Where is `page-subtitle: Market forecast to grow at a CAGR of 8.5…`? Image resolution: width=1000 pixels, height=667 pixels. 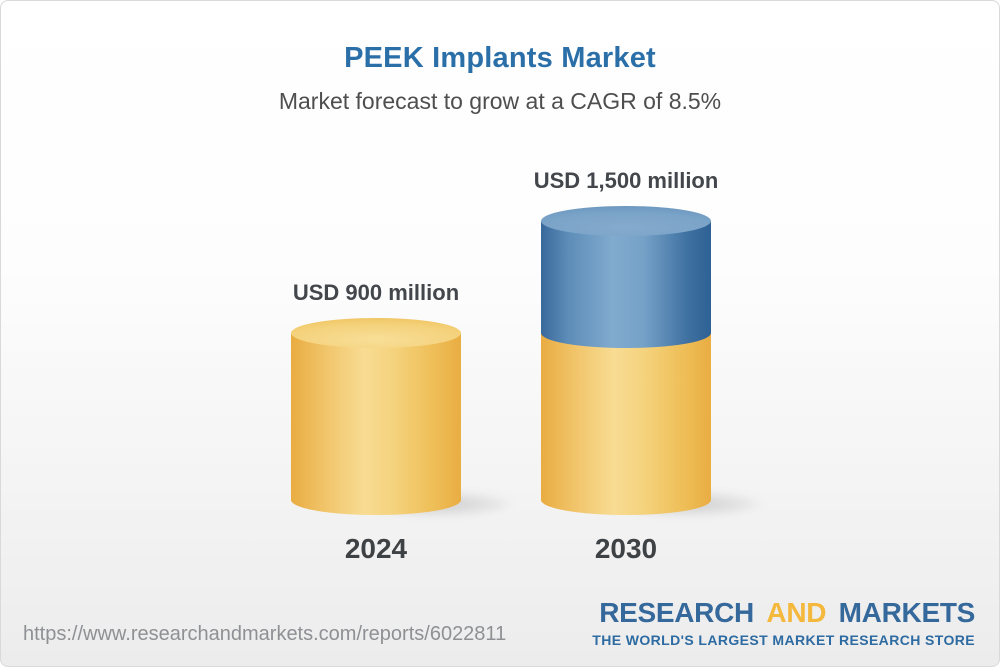
page-subtitle: Market forecast to grow at a CAGR of 8.5… is located at coordinates (500, 101).